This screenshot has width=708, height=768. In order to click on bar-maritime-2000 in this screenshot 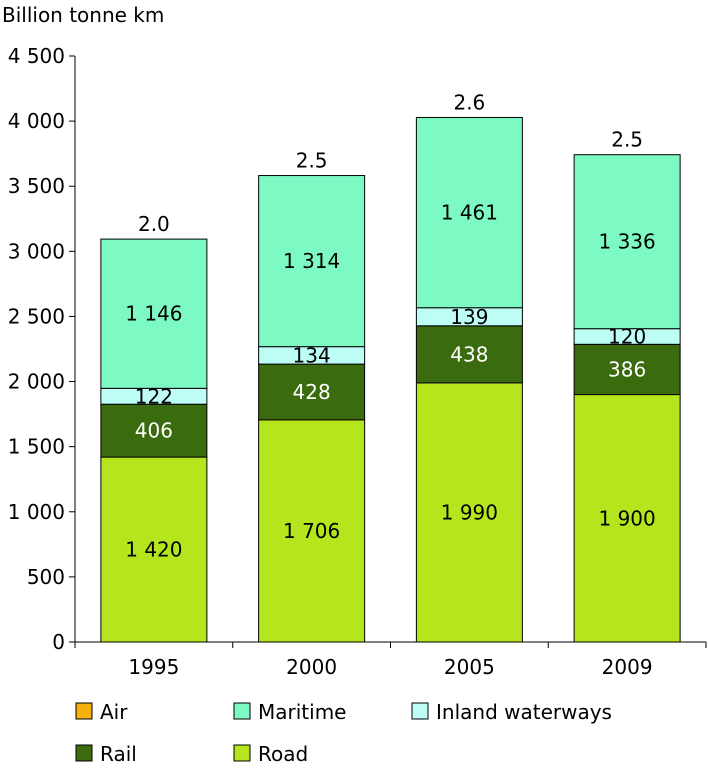, I will do `click(312, 261)`.